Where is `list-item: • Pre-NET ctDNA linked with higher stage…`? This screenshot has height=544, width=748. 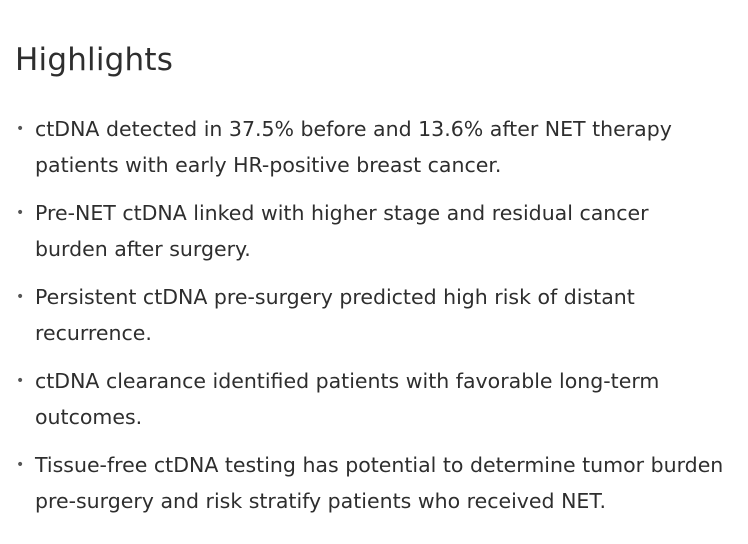 list-item: • Pre-NET ctDNA linked with higher stage… is located at coordinates (381, 231).